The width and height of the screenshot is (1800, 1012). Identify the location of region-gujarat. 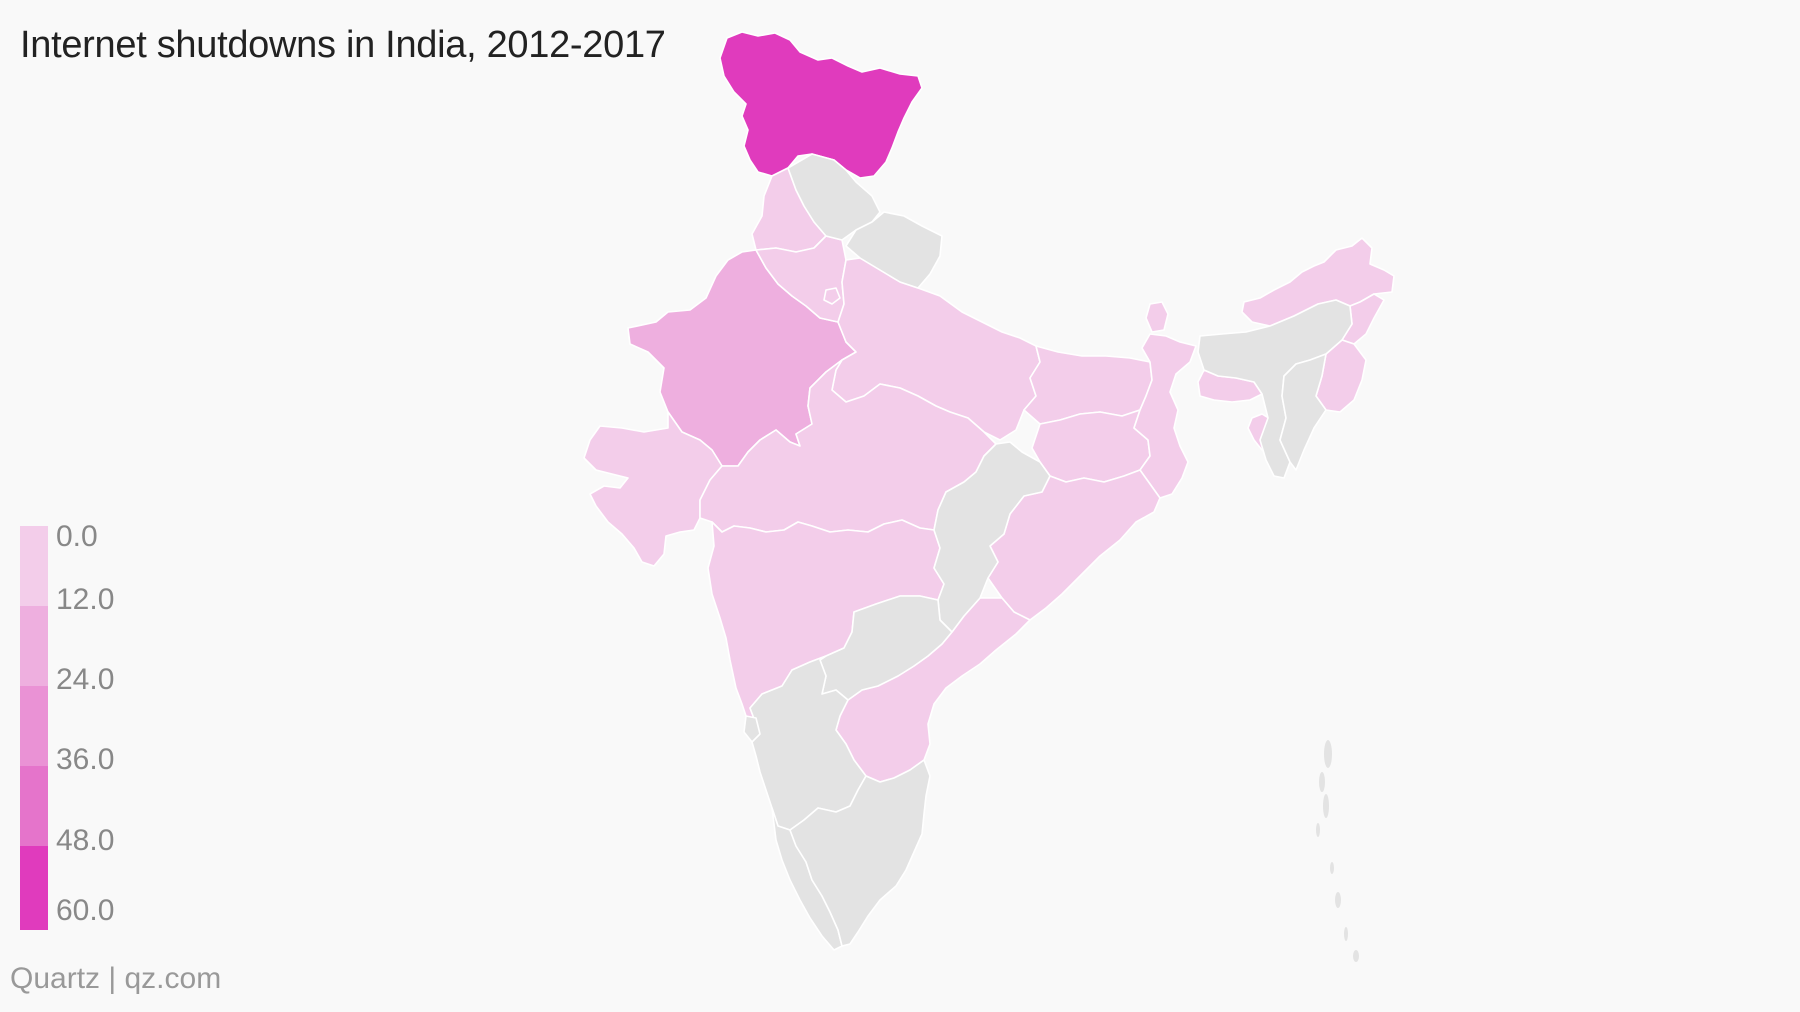
(653, 489).